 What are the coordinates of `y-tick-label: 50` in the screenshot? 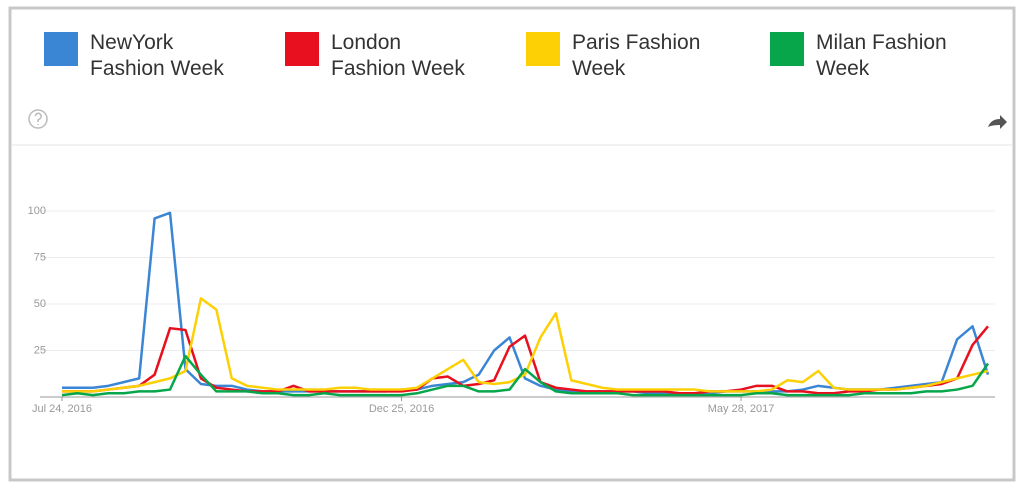 It's located at (40, 304).